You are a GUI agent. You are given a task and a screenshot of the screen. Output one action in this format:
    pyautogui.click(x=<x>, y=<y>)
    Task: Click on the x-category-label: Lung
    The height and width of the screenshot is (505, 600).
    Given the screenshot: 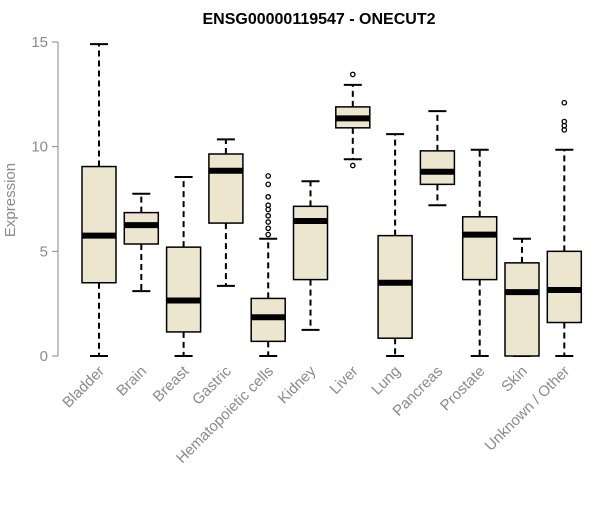 What is the action you would take?
    pyautogui.click(x=386, y=381)
    